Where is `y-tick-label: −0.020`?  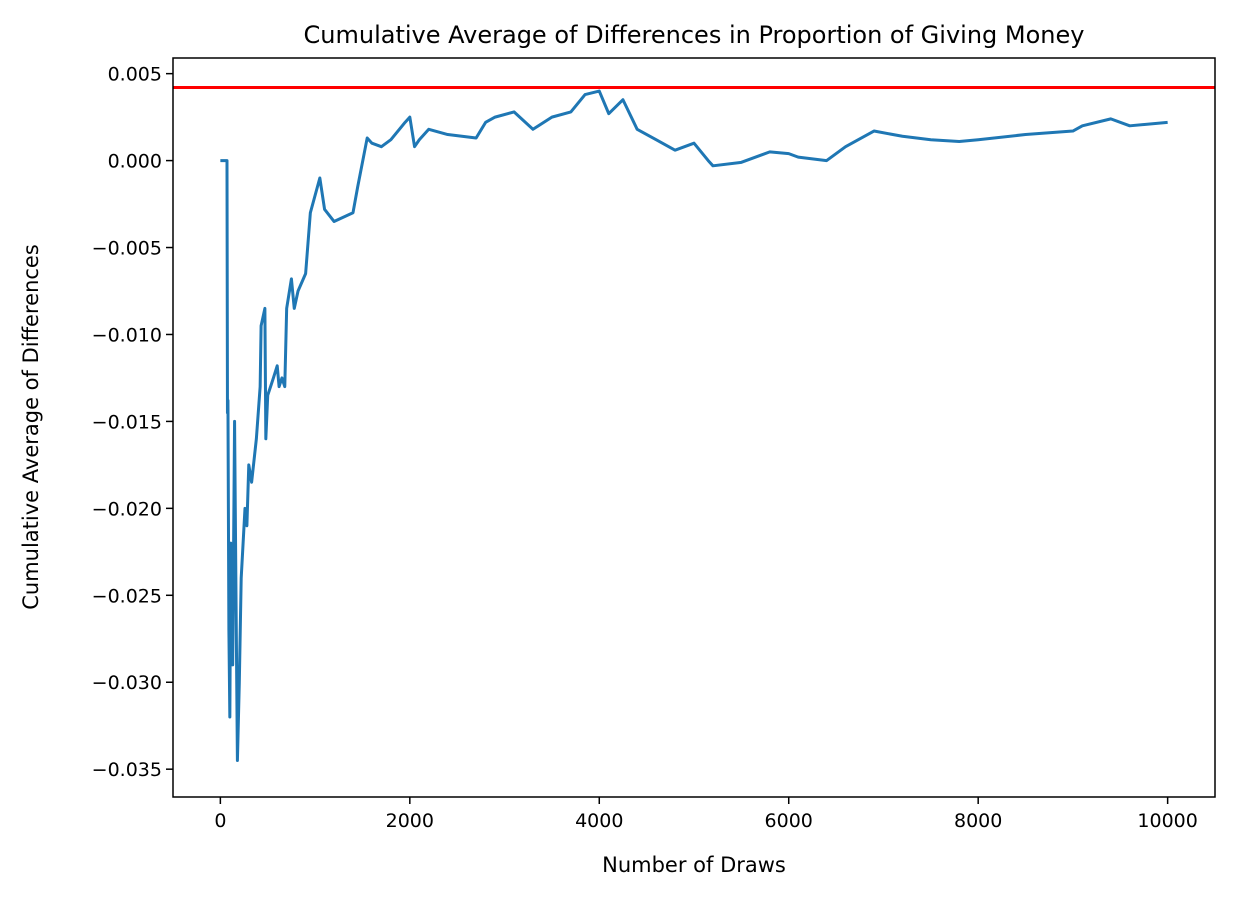
y-tick-label: −0.020 is located at coordinates (127, 509).